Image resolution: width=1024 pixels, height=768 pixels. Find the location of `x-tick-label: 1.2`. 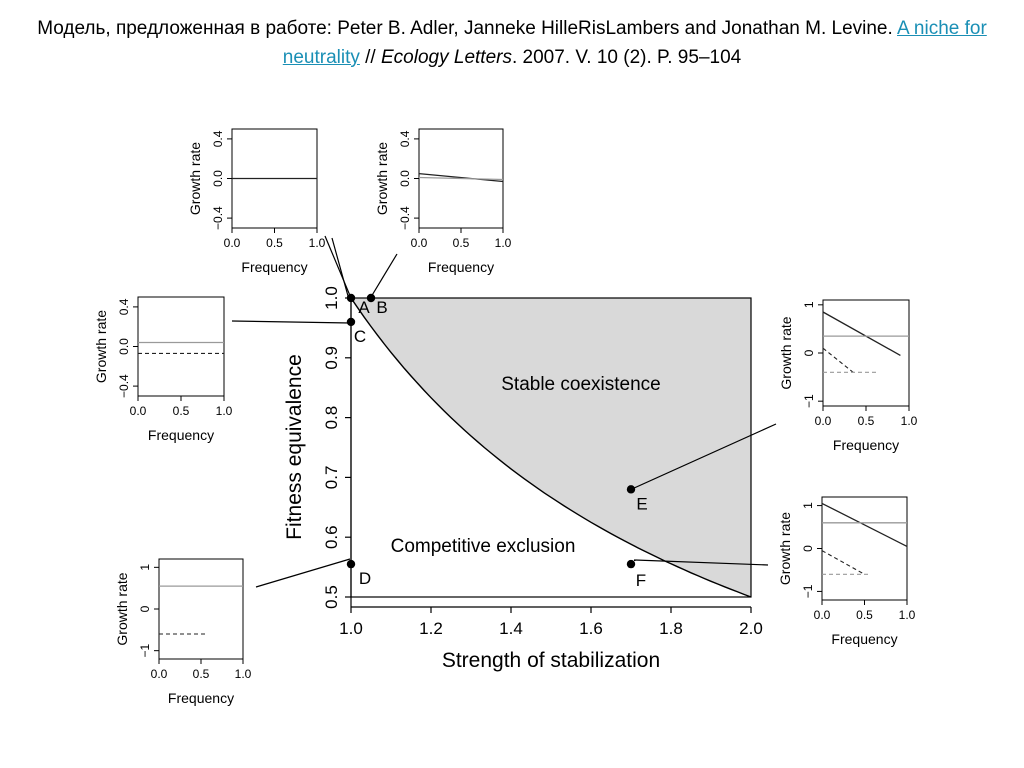

x-tick-label: 1.2 is located at coordinates (431, 628).